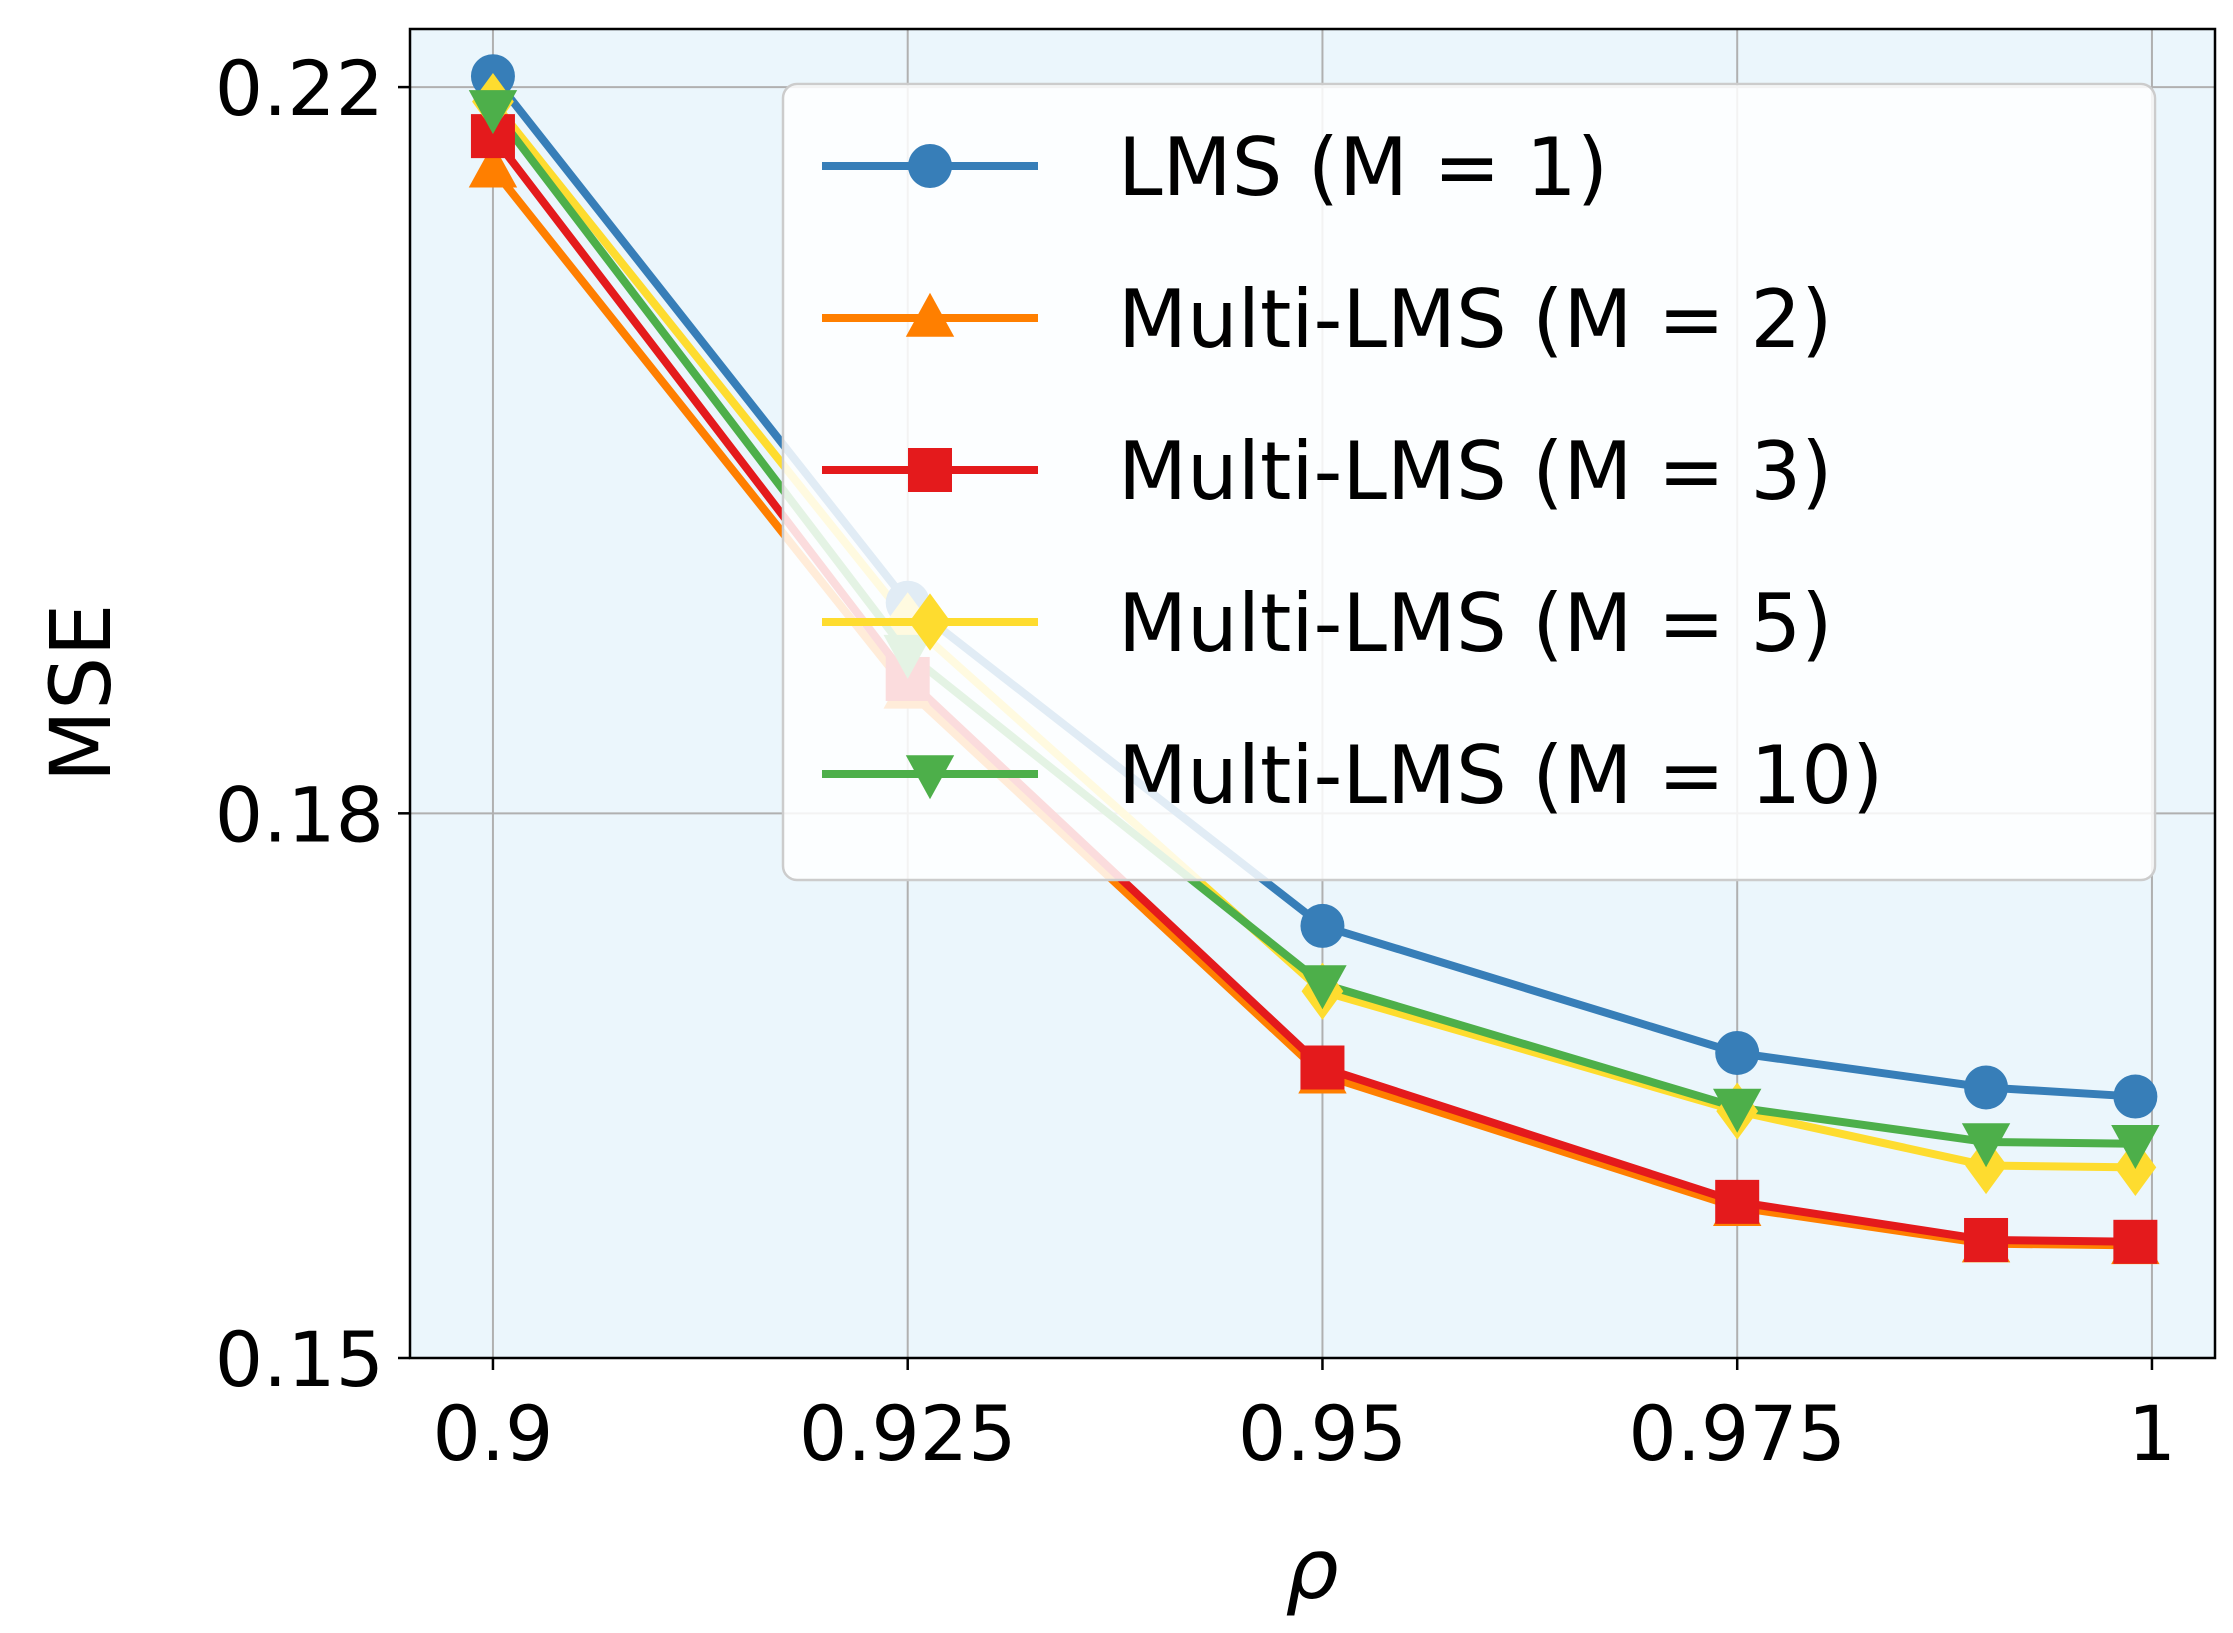  What do you see at coordinates (299, 88) in the screenshot?
I see `y-tick-label: 0.22` at bounding box center [299, 88].